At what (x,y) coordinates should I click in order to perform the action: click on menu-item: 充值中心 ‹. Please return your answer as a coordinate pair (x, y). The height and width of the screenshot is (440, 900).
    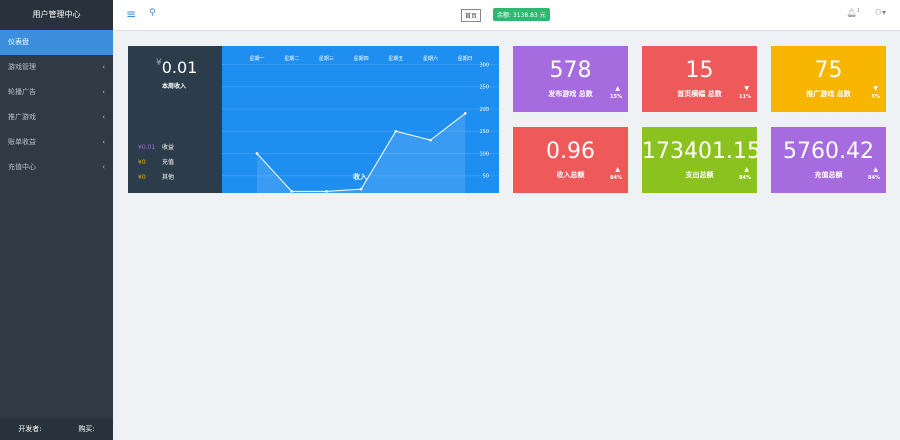
    Looking at the image, I should click on (56, 167).